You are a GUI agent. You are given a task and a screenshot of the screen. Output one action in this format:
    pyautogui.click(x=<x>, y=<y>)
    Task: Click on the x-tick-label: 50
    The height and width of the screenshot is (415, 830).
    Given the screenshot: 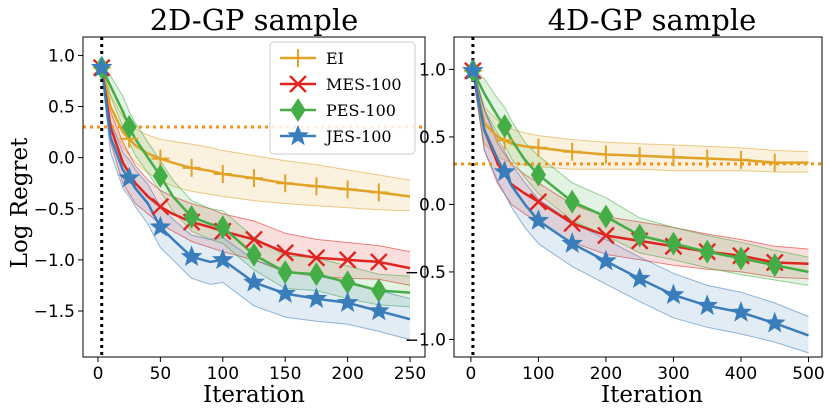 What is the action you would take?
    pyautogui.click(x=161, y=374)
    